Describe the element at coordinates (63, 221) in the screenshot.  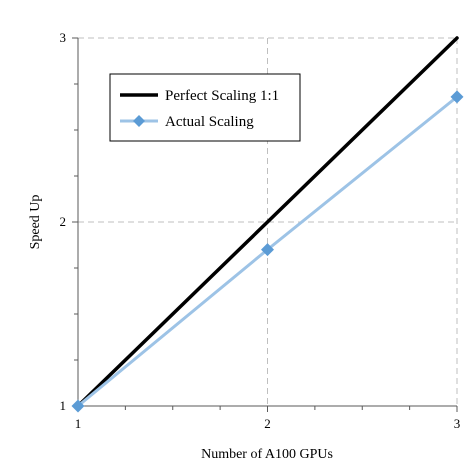
I see `y-tick-label-2: 2` at that location.